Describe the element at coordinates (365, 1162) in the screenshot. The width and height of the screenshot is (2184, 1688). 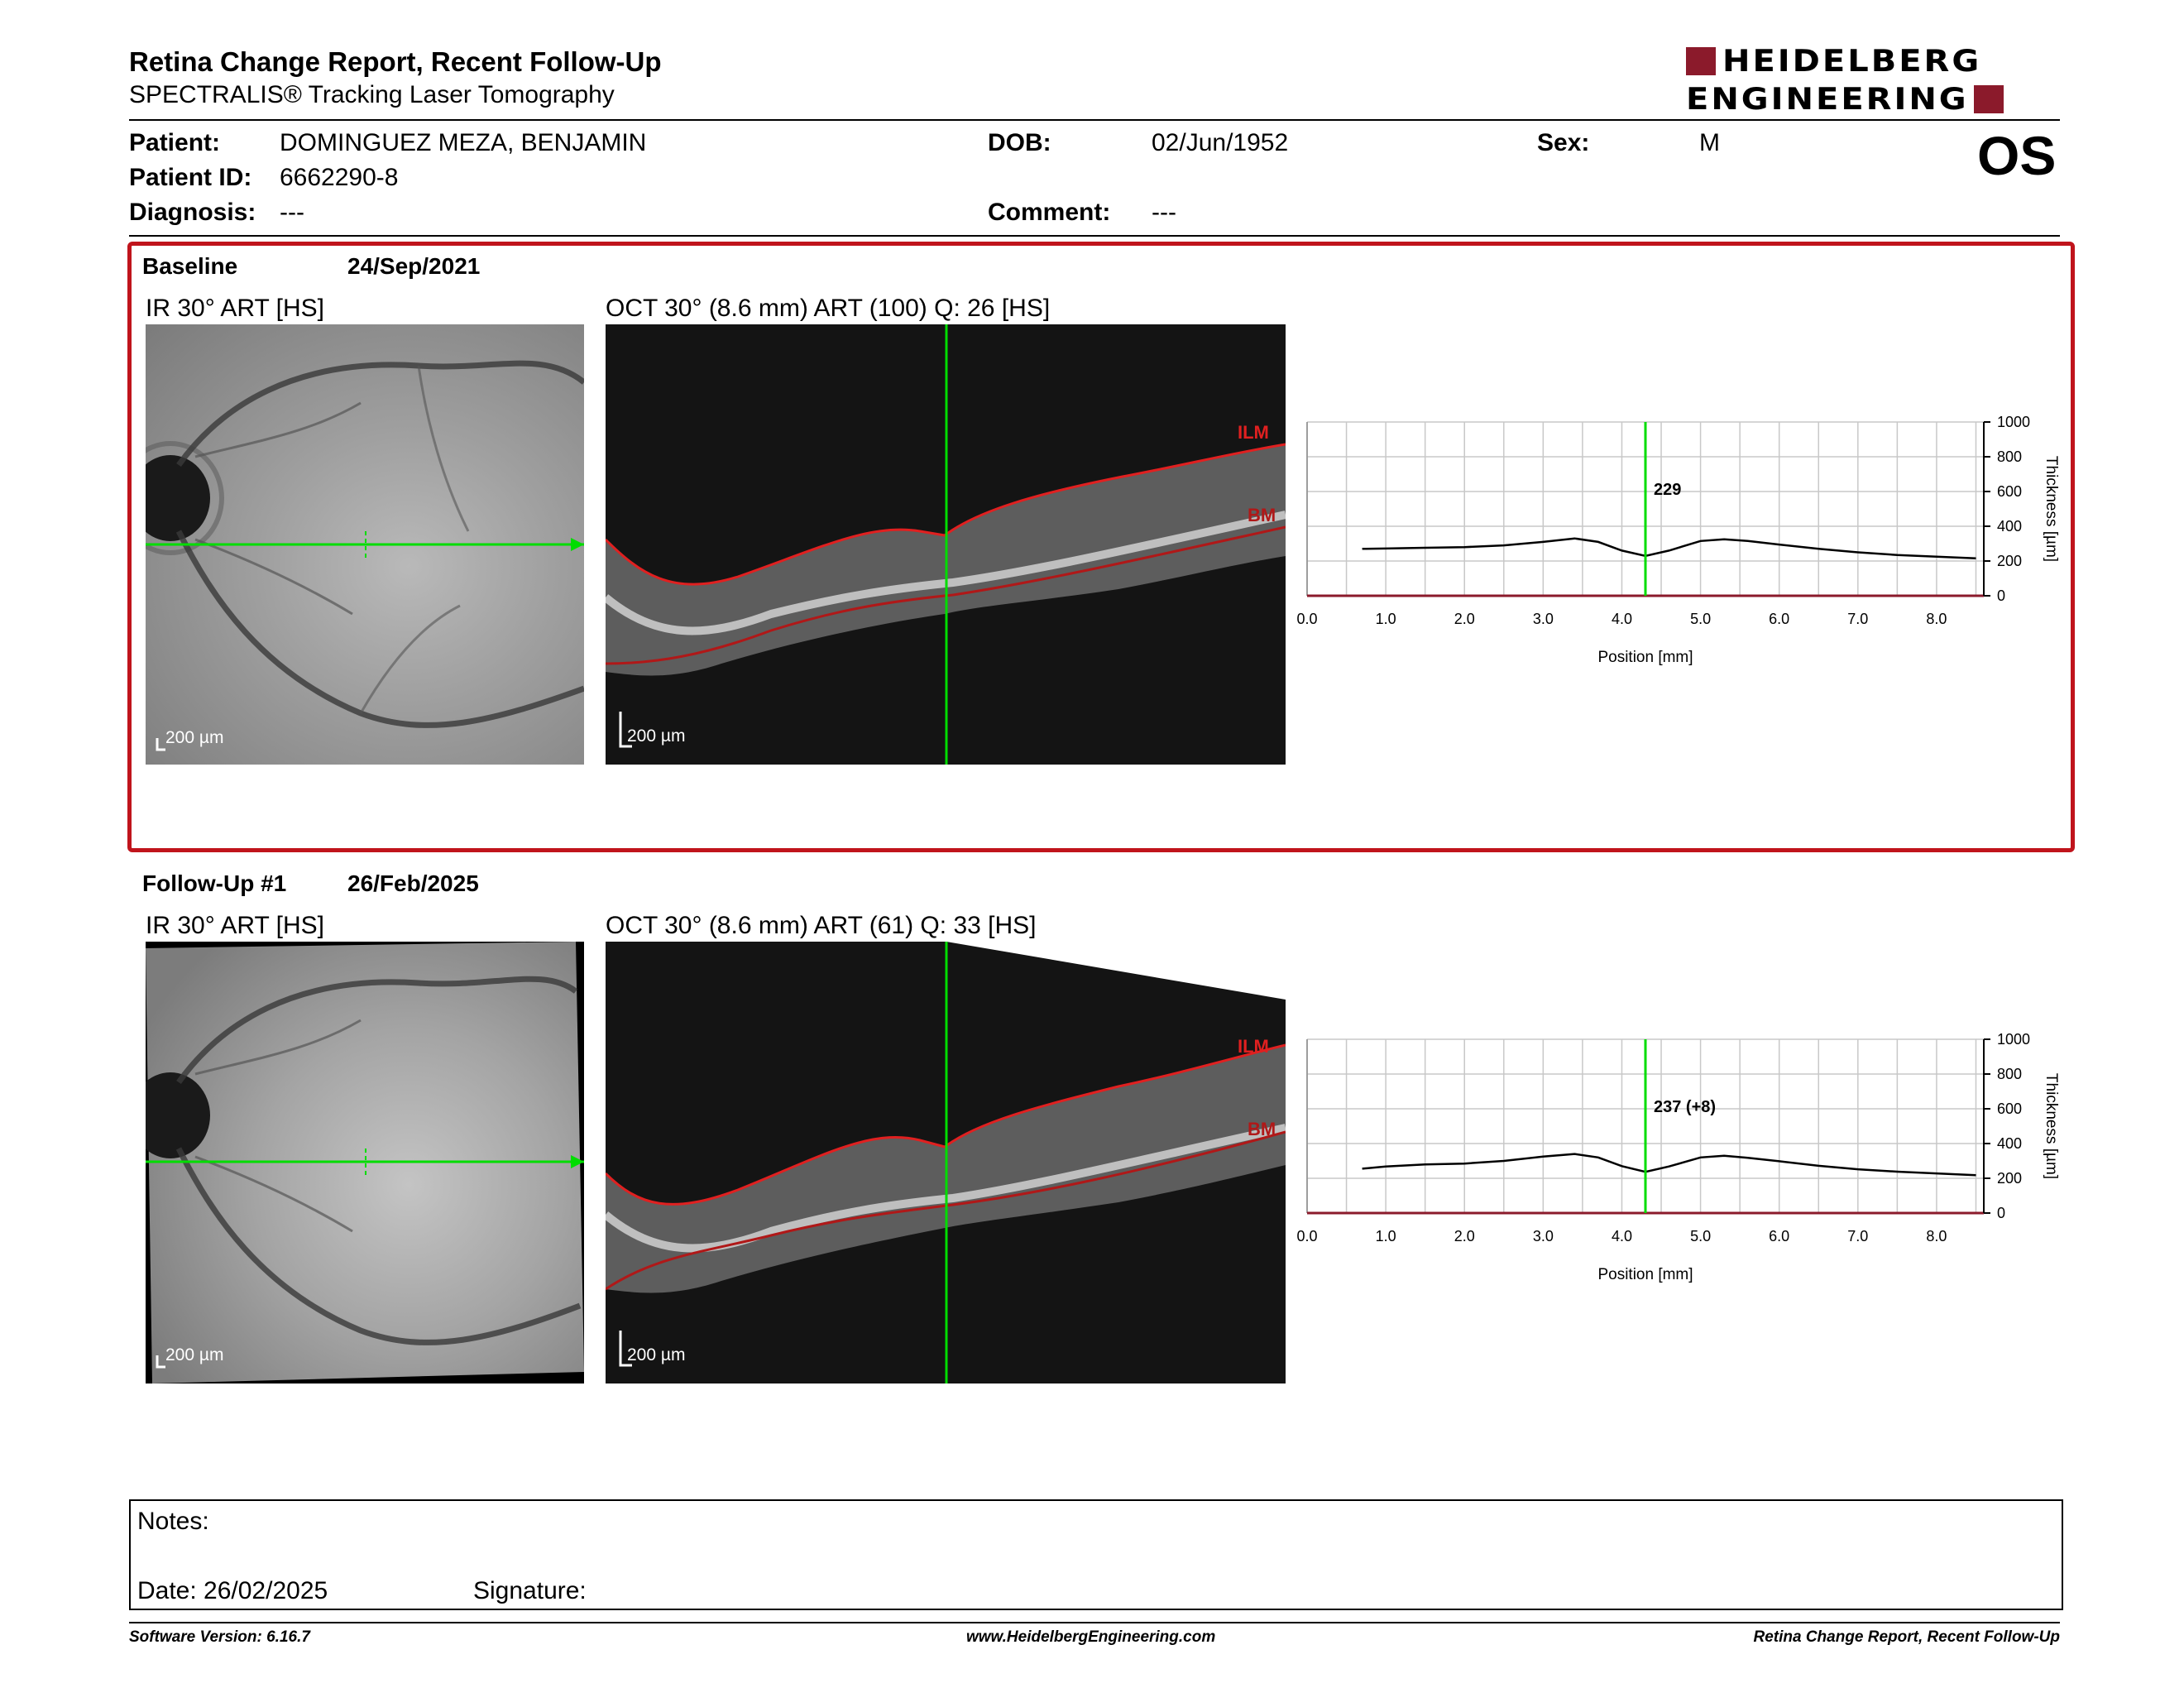
I see `followup-ir-fundus-image: 200 µm` at that location.